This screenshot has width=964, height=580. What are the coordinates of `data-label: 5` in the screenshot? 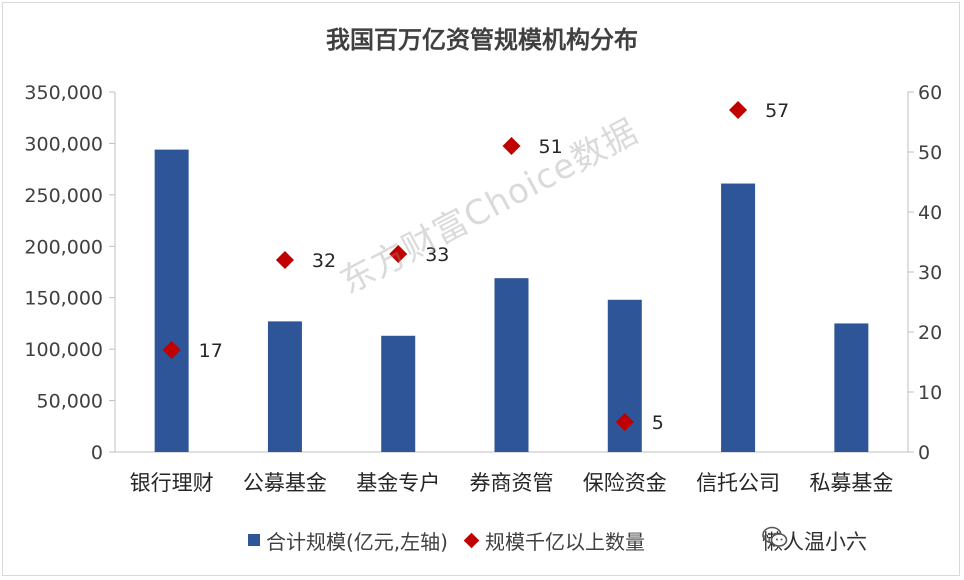 It's located at (658, 423).